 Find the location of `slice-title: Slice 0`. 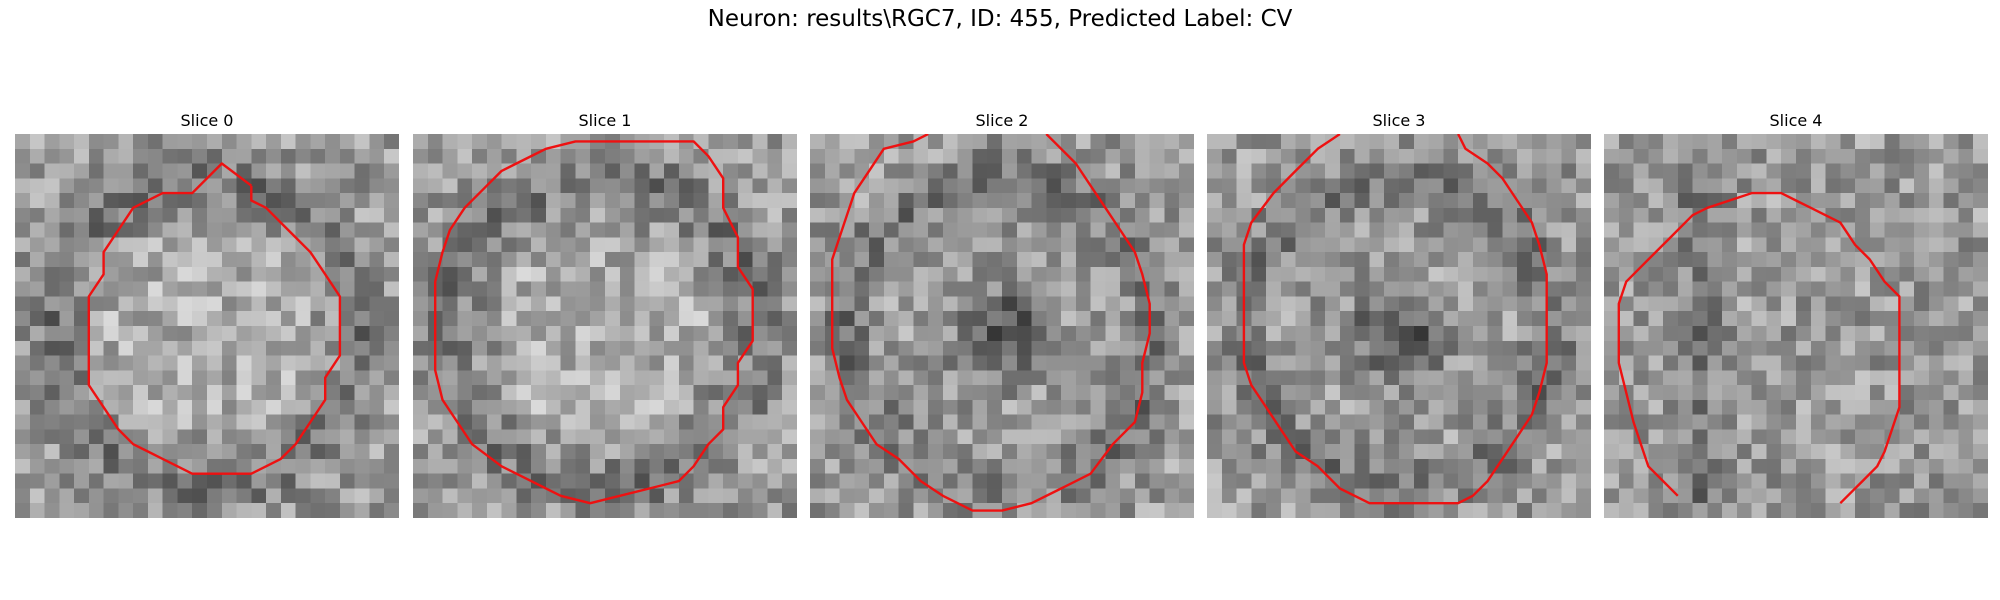

slice-title: Slice 0 is located at coordinates (207, 120).